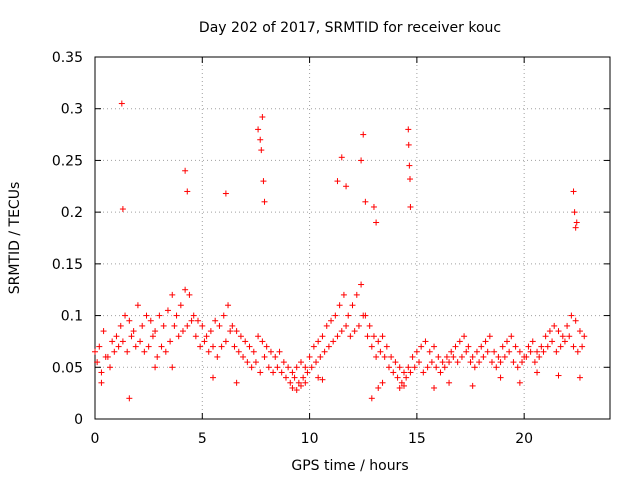 The height and width of the screenshot is (480, 640). What do you see at coordinates (310, 439) in the screenshot?
I see `x-tick-label: 10` at bounding box center [310, 439].